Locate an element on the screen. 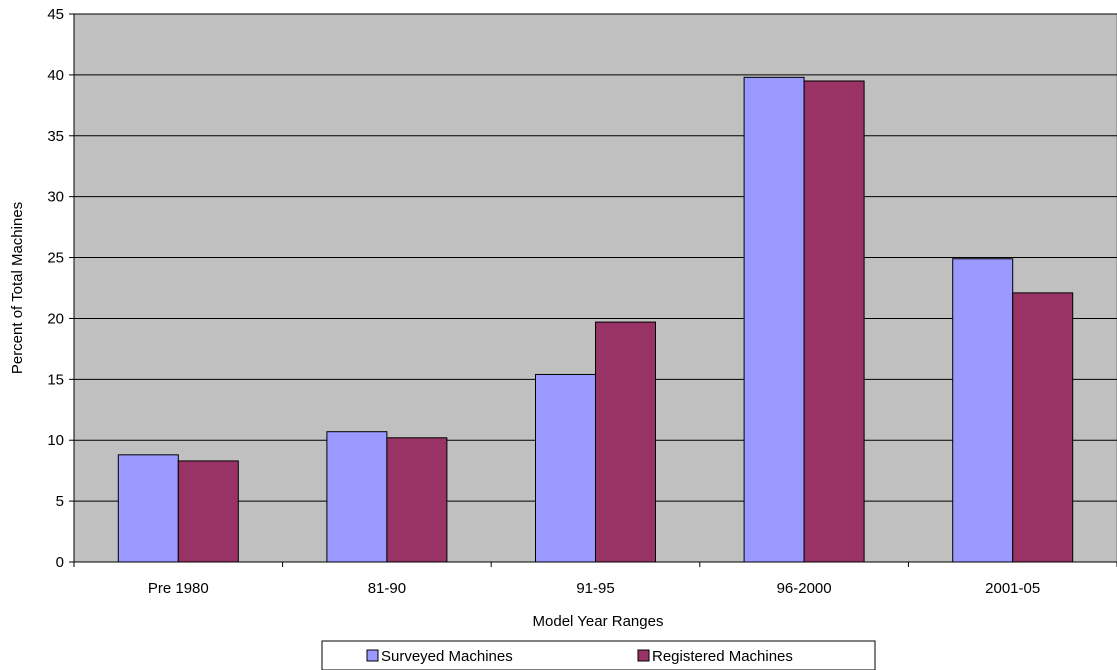 This screenshot has height=670, width=1117. legend-label-registered: Registered Machines is located at coordinates (722, 656).